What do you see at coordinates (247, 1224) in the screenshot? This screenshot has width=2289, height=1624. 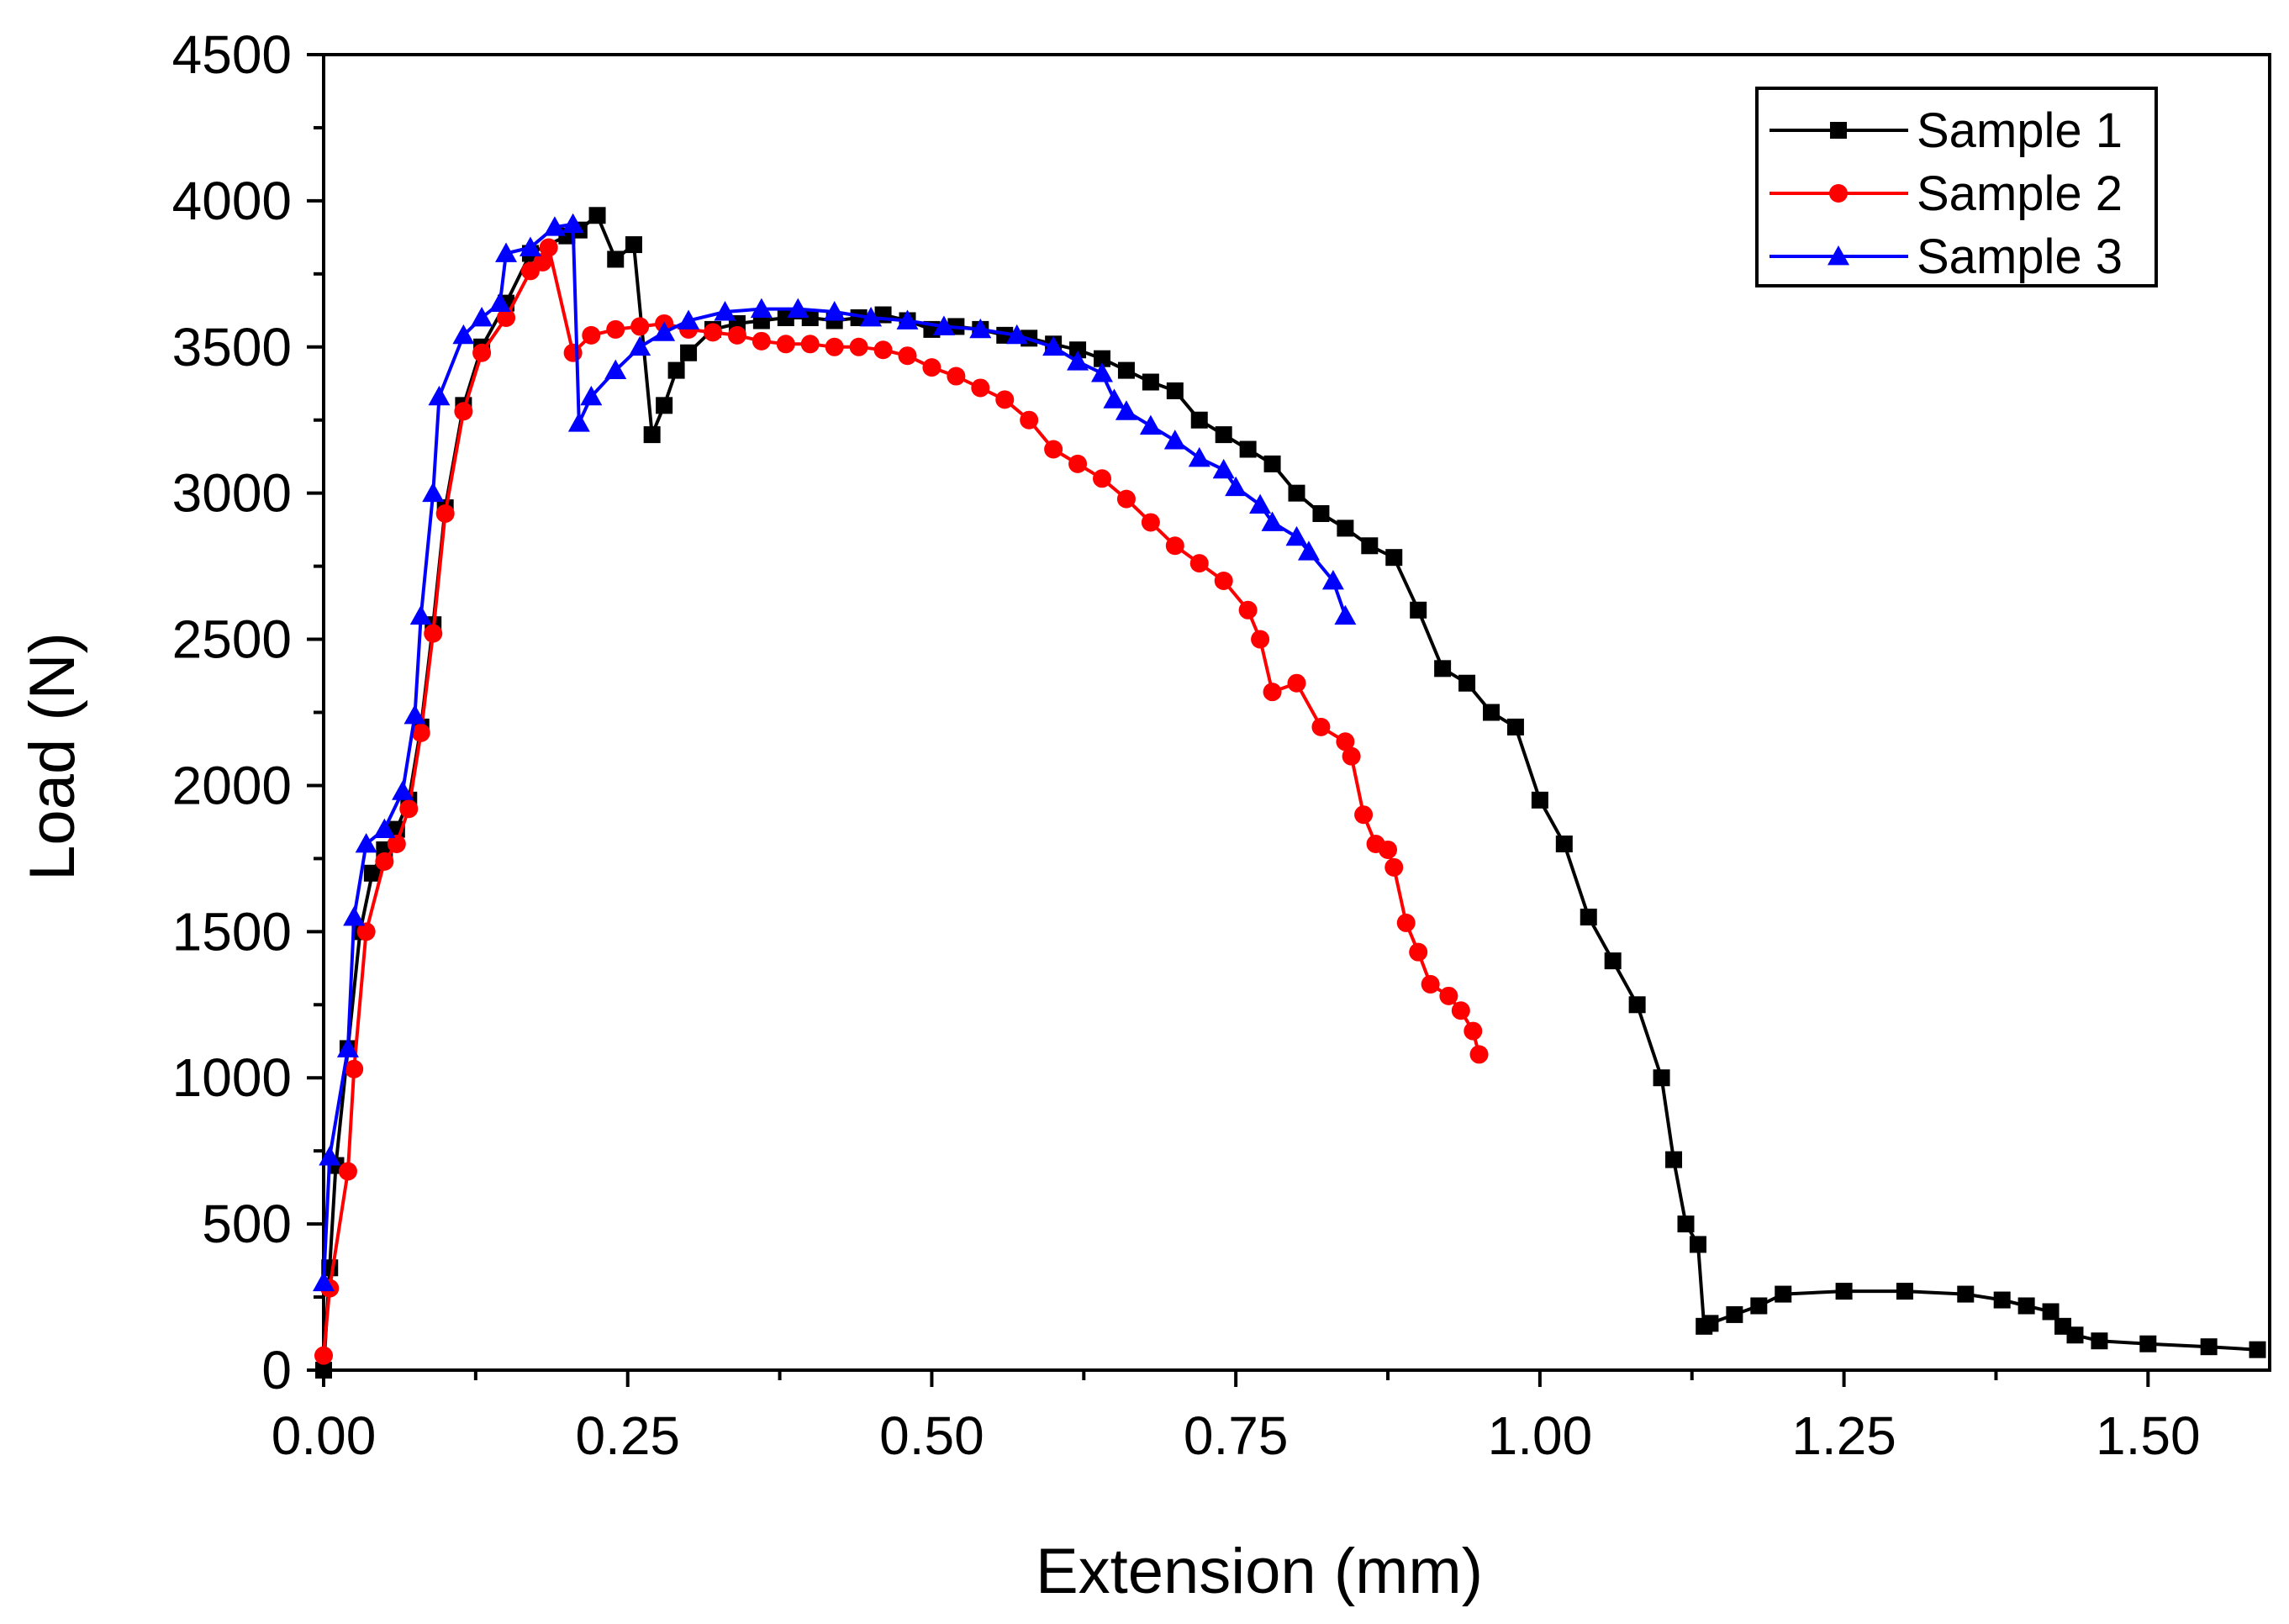 I see `y-tick-label: 500` at bounding box center [247, 1224].